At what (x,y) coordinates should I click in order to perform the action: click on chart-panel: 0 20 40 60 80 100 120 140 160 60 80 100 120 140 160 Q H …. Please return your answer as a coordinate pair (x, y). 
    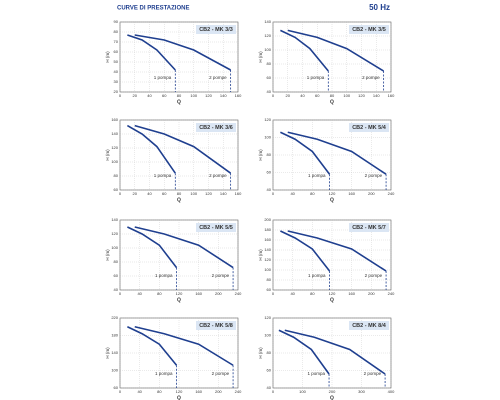
    Looking at the image, I should click on (173, 160).